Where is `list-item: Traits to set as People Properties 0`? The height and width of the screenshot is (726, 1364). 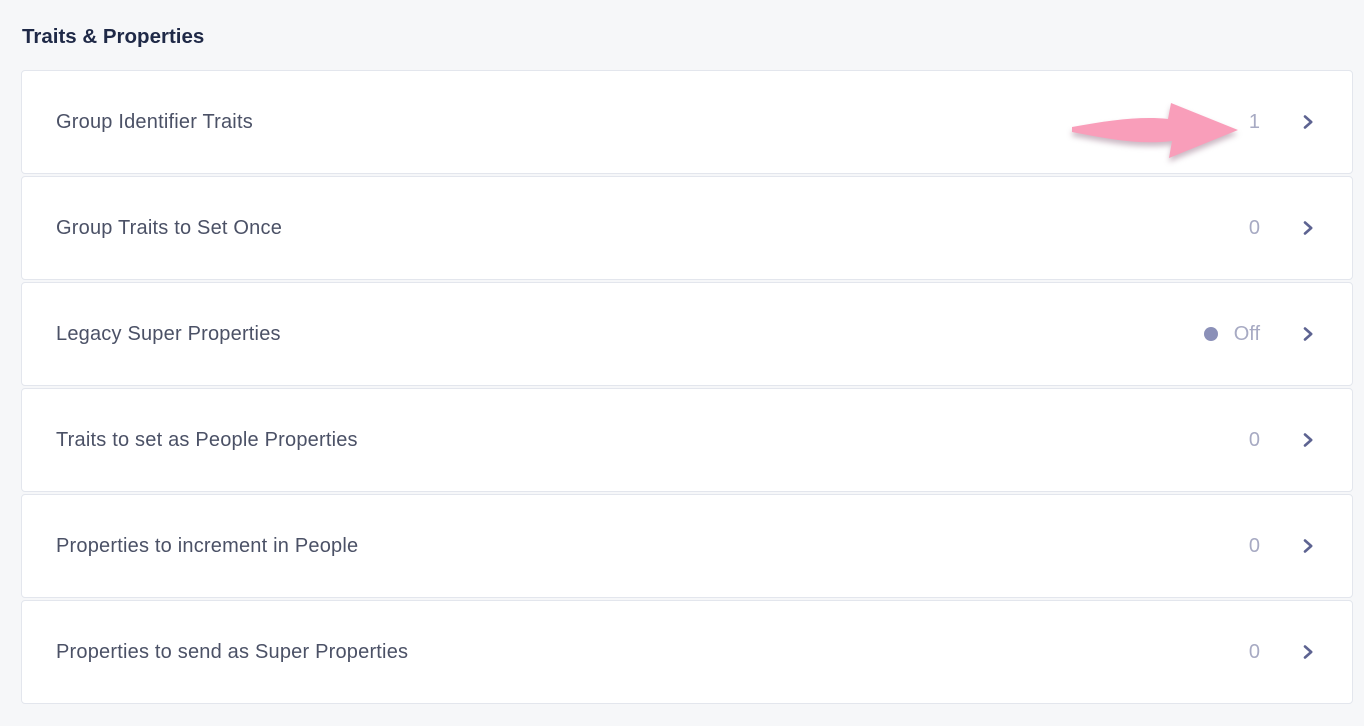
list-item: Traits to set as People Properties 0 is located at coordinates (687, 440).